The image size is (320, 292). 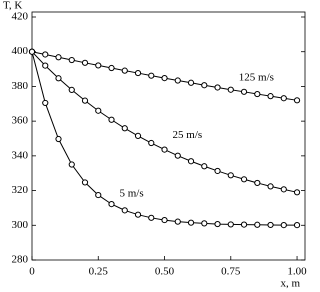 I want to click on series-label: 5 m/s, so click(x=132, y=194).